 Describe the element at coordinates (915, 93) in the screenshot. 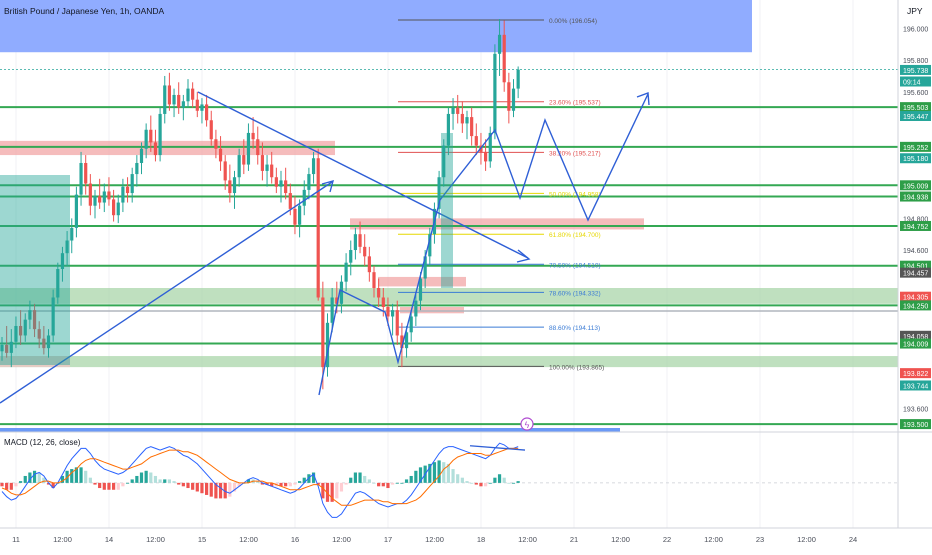

I see `price-tick-label: 195.600` at that location.